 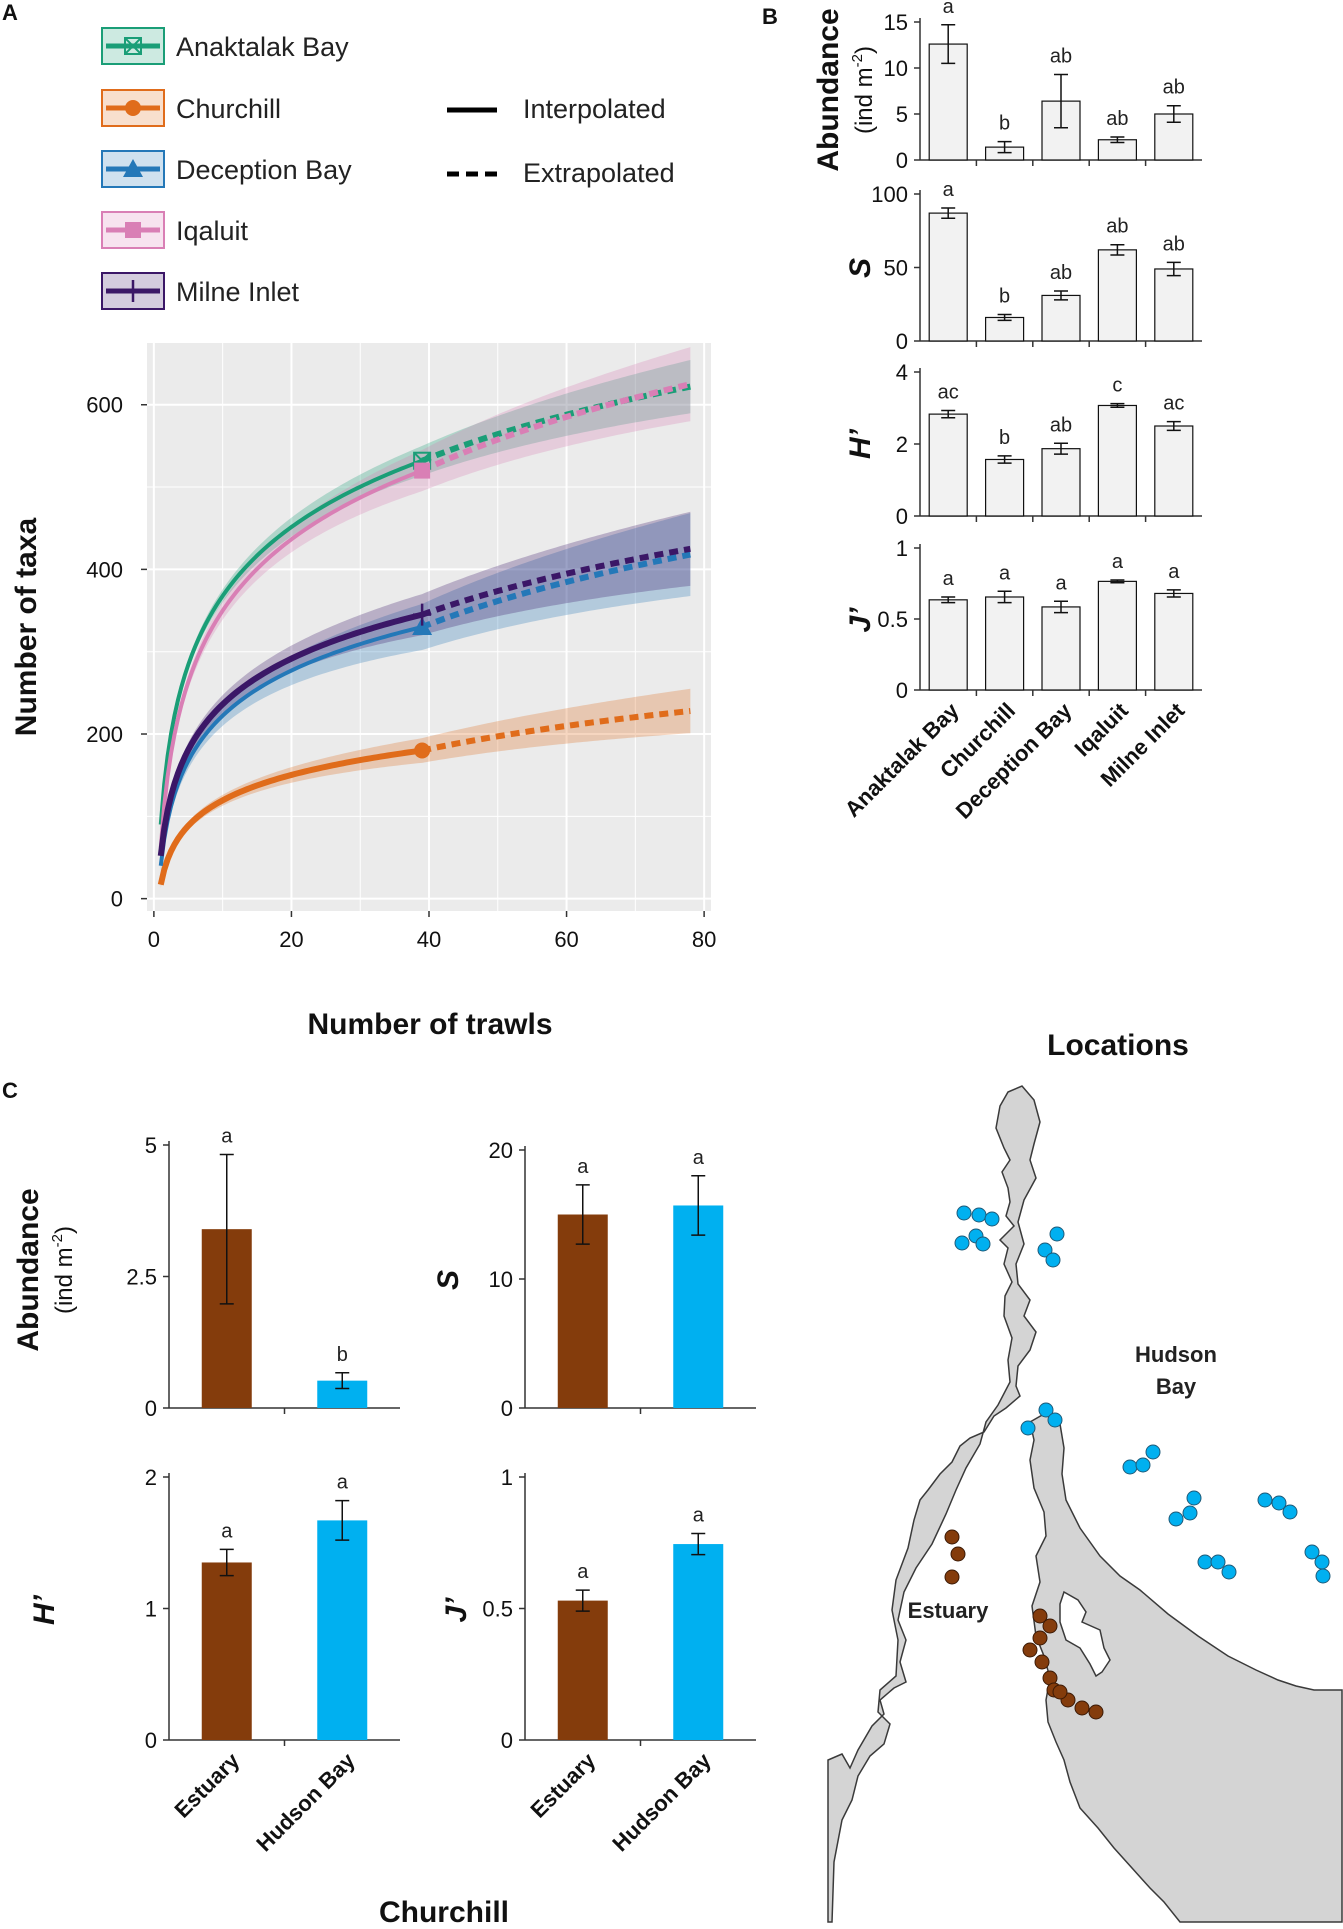 I want to click on legend-label-deception: Deception Bay, so click(x=264, y=170).